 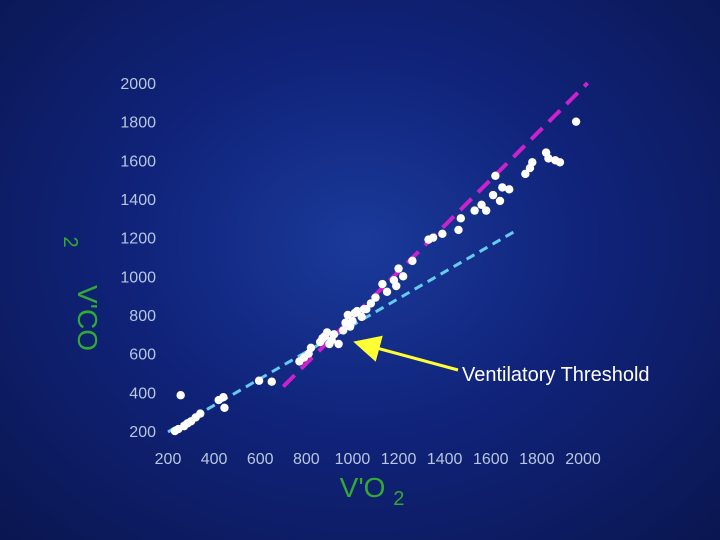 I want to click on y-tick-label: 1200, so click(x=138, y=239).